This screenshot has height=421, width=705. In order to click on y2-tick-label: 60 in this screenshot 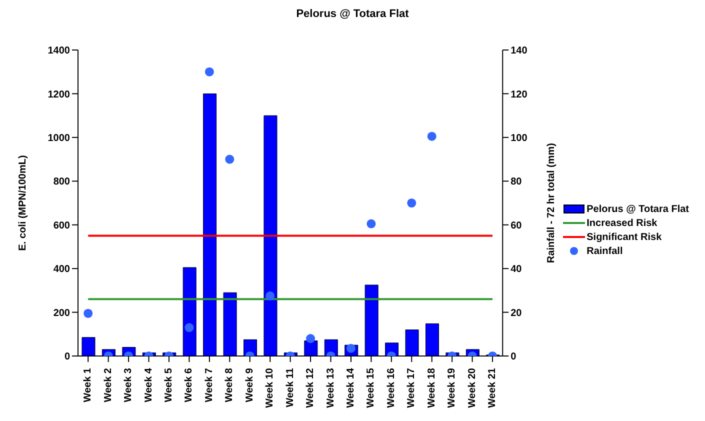, I will do `click(516, 226)`.